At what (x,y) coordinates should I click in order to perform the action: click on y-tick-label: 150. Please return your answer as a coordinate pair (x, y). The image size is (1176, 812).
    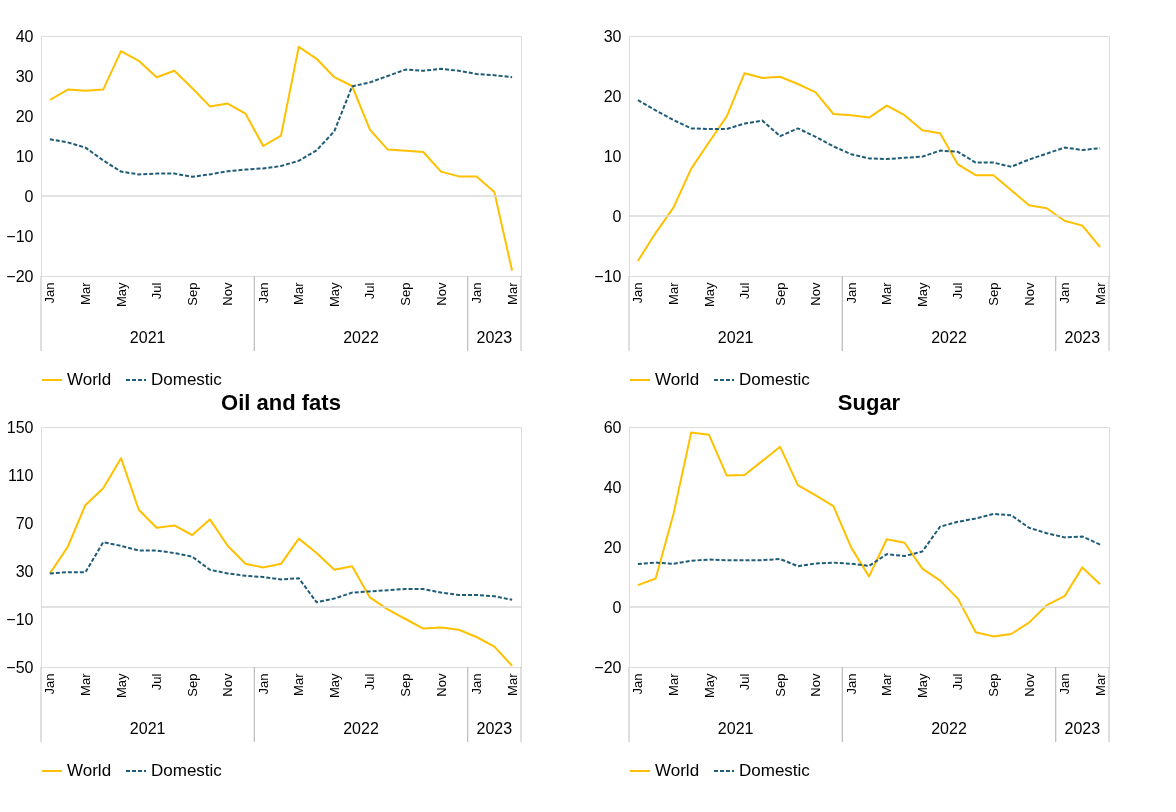
    Looking at the image, I should click on (20, 427).